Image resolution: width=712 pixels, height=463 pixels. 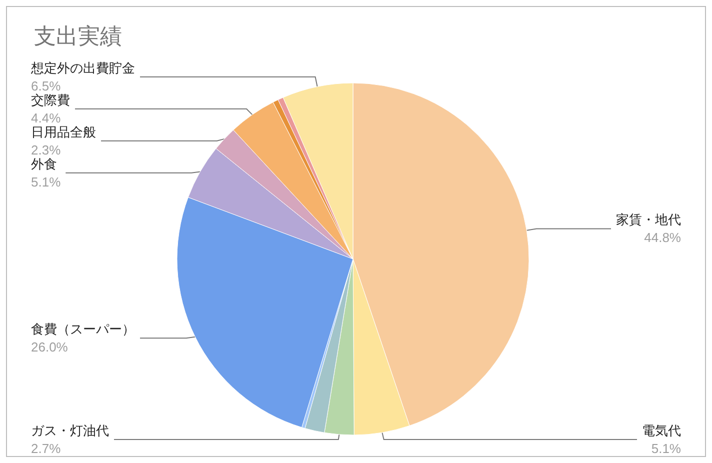 What do you see at coordinates (70, 431) in the screenshot?
I see `slice-label: ガス・灯油代` at bounding box center [70, 431].